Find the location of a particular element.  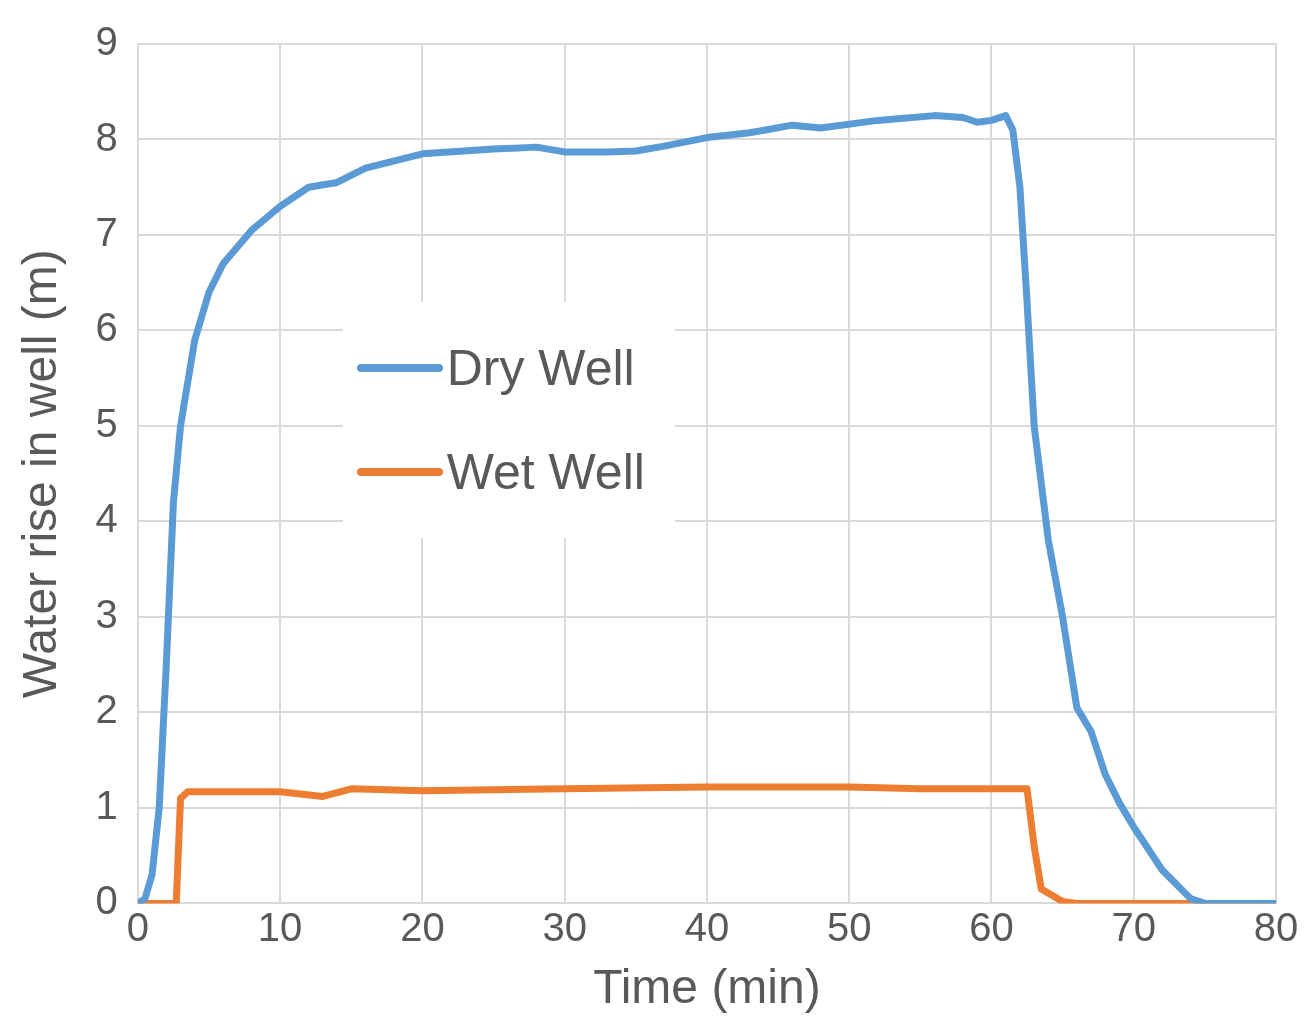

x-tick-label: 10 is located at coordinates (280, 927).